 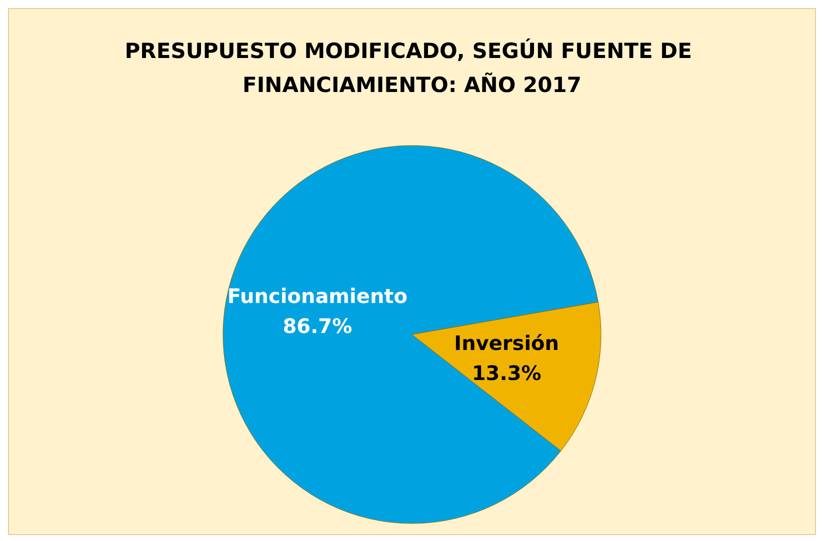 I want to click on slice-label: Funcionamiento, so click(x=317, y=296).